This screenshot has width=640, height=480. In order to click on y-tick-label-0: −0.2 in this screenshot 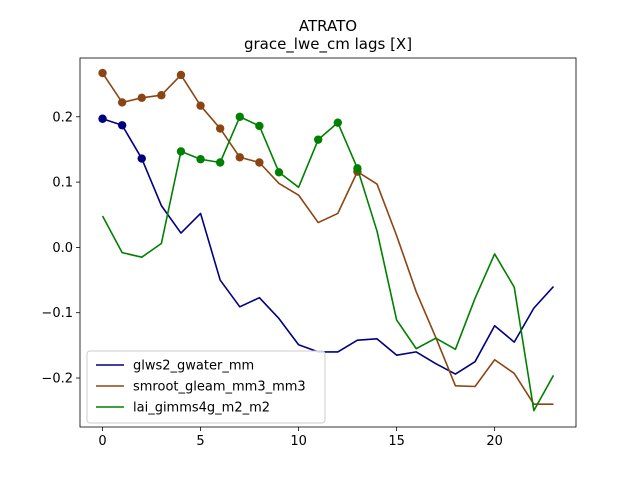, I will do `click(57, 379)`.